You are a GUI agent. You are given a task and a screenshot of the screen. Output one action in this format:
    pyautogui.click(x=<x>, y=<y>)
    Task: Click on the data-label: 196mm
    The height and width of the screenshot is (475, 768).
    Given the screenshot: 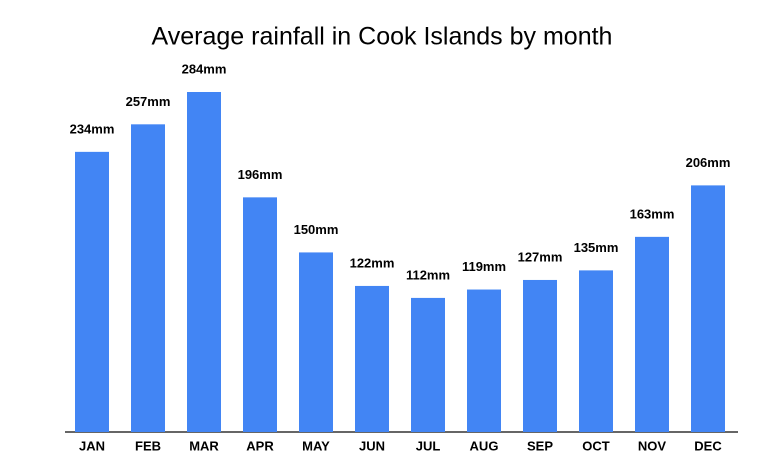 What is the action you would take?
    pyautogui.click(x=260, y=174)
    